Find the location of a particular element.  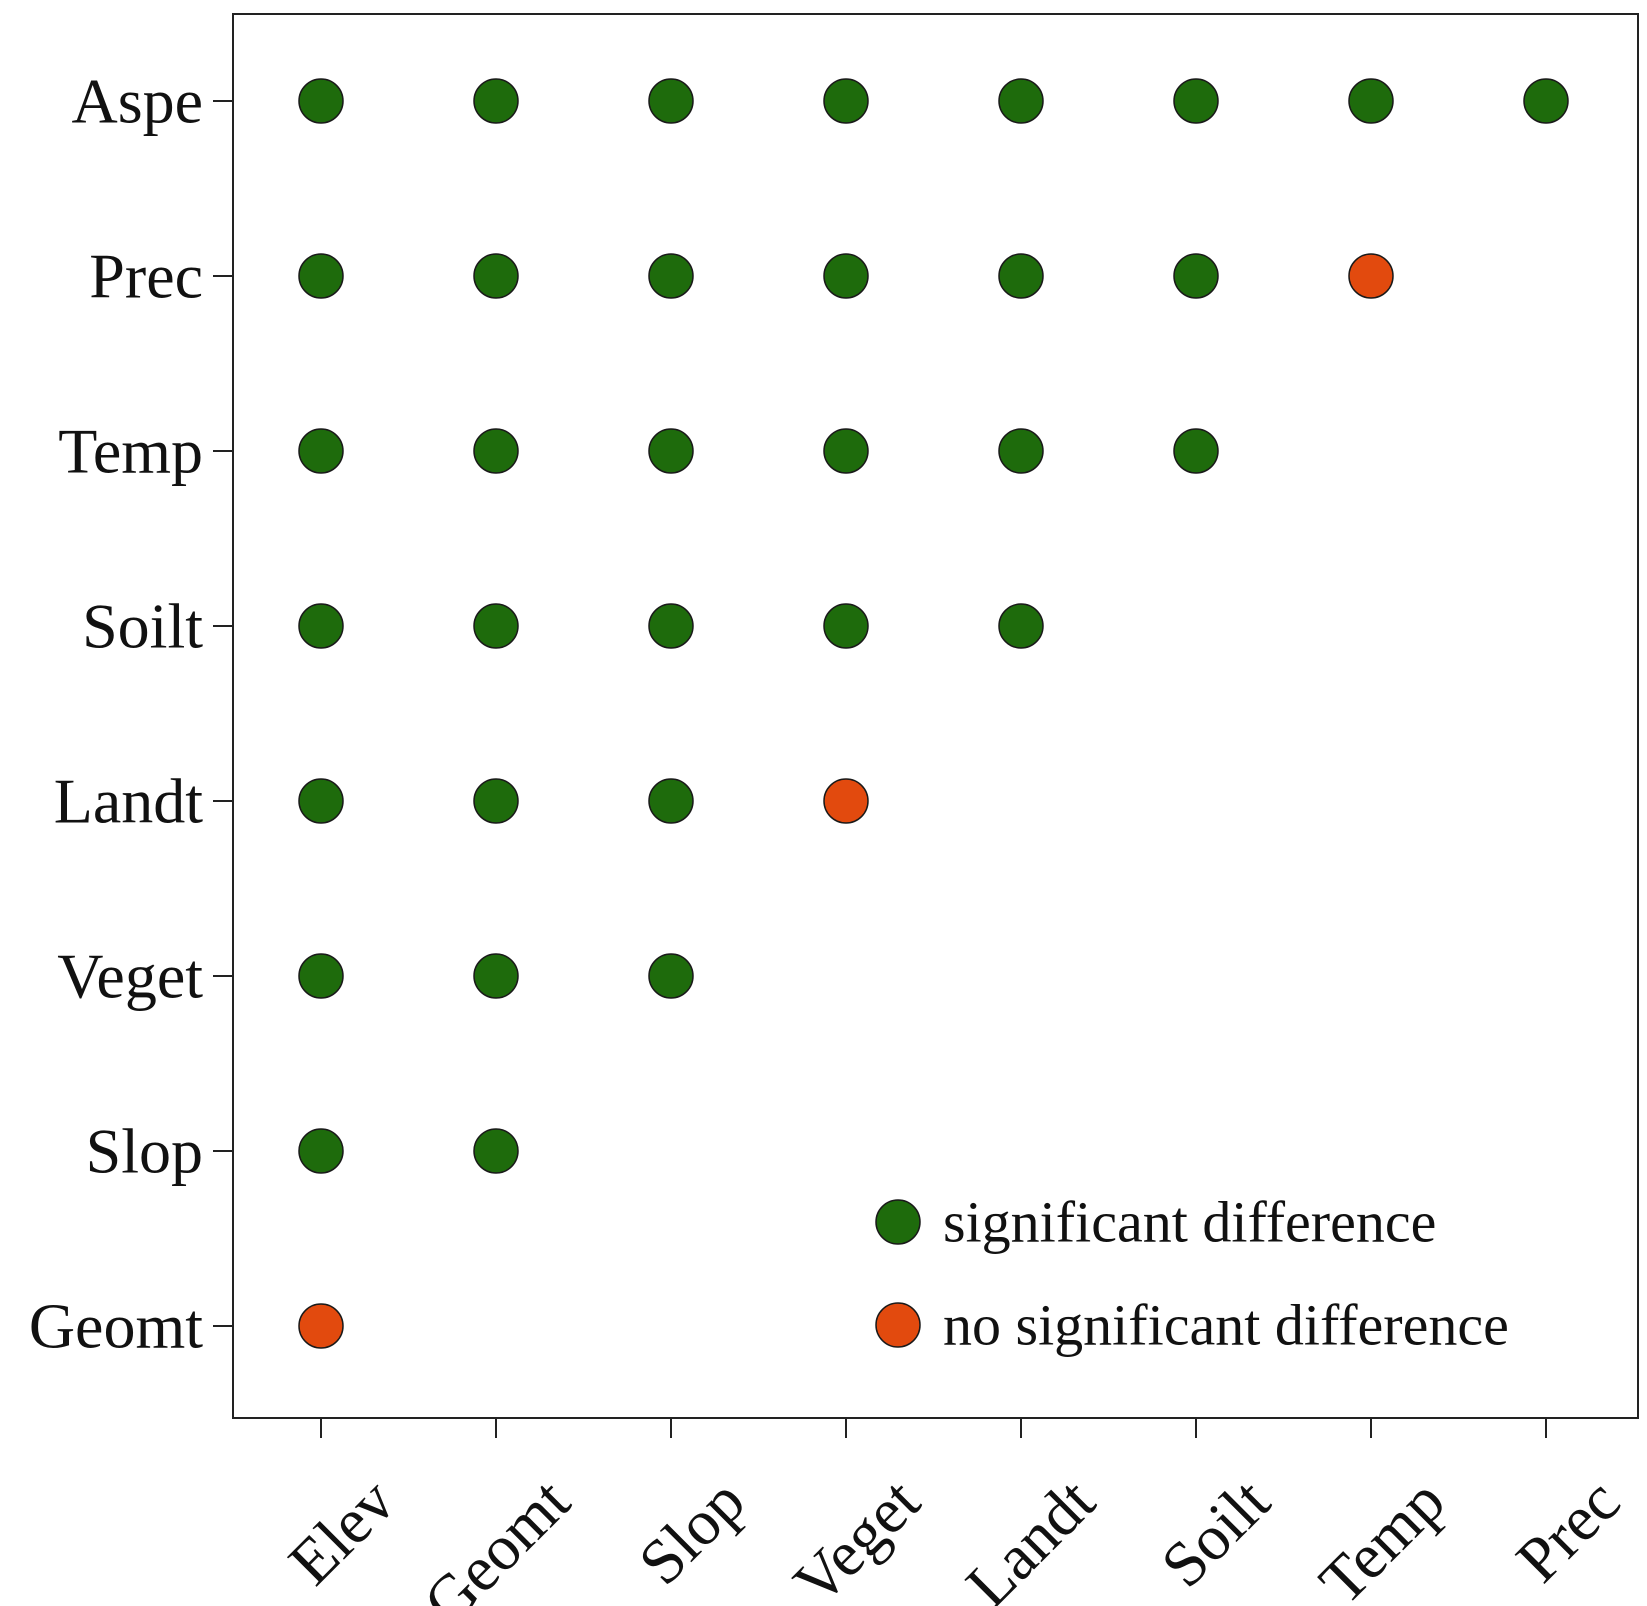

y-tick-label: Veget is located at coordinates (130, 976).